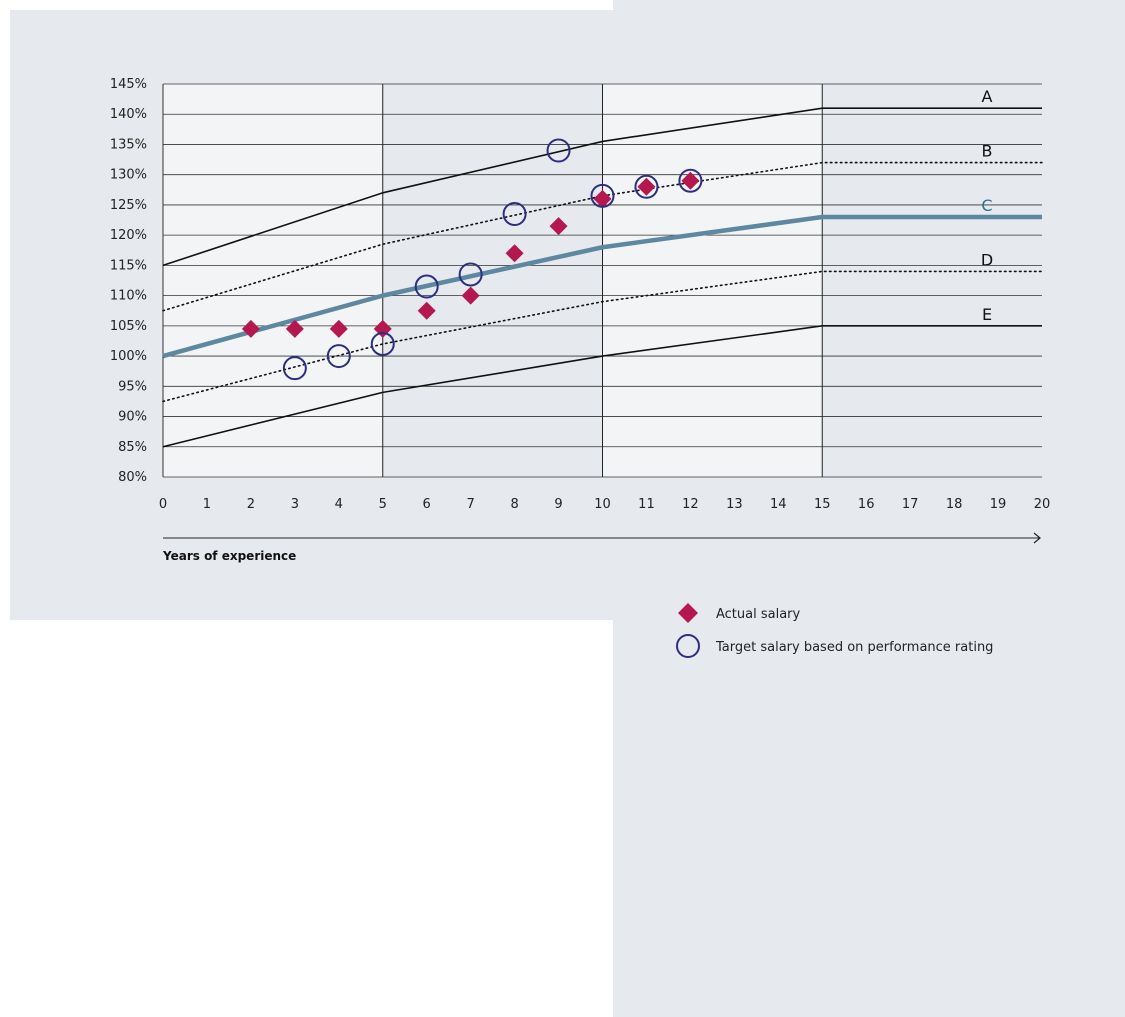 The width and height of the screenshot is (1125, 1017). Describe the element at coordinates (987, 151) in the screenshot. I see `band-label-b: B` at that location.